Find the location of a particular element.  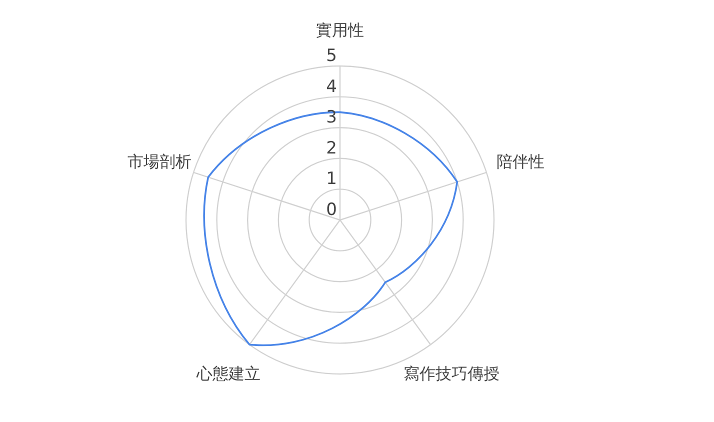

y-tick-label: 2 is located at coordinates (331, 148).